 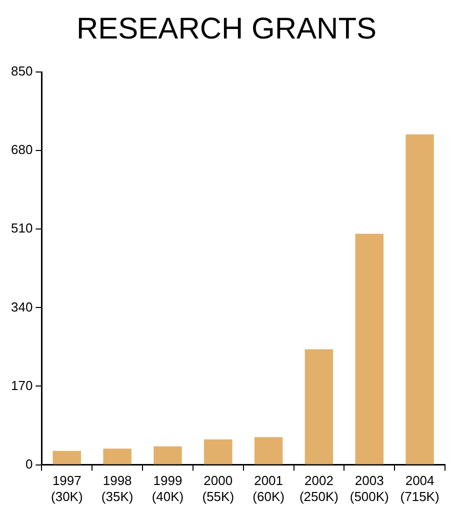 I want to click on y-tick-label: 0, so click(x=29, y=464).